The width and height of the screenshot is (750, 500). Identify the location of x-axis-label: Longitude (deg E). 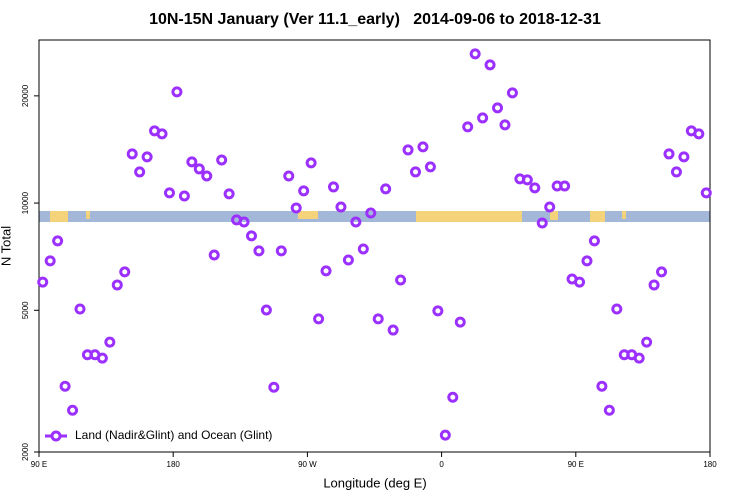
(374, 482).